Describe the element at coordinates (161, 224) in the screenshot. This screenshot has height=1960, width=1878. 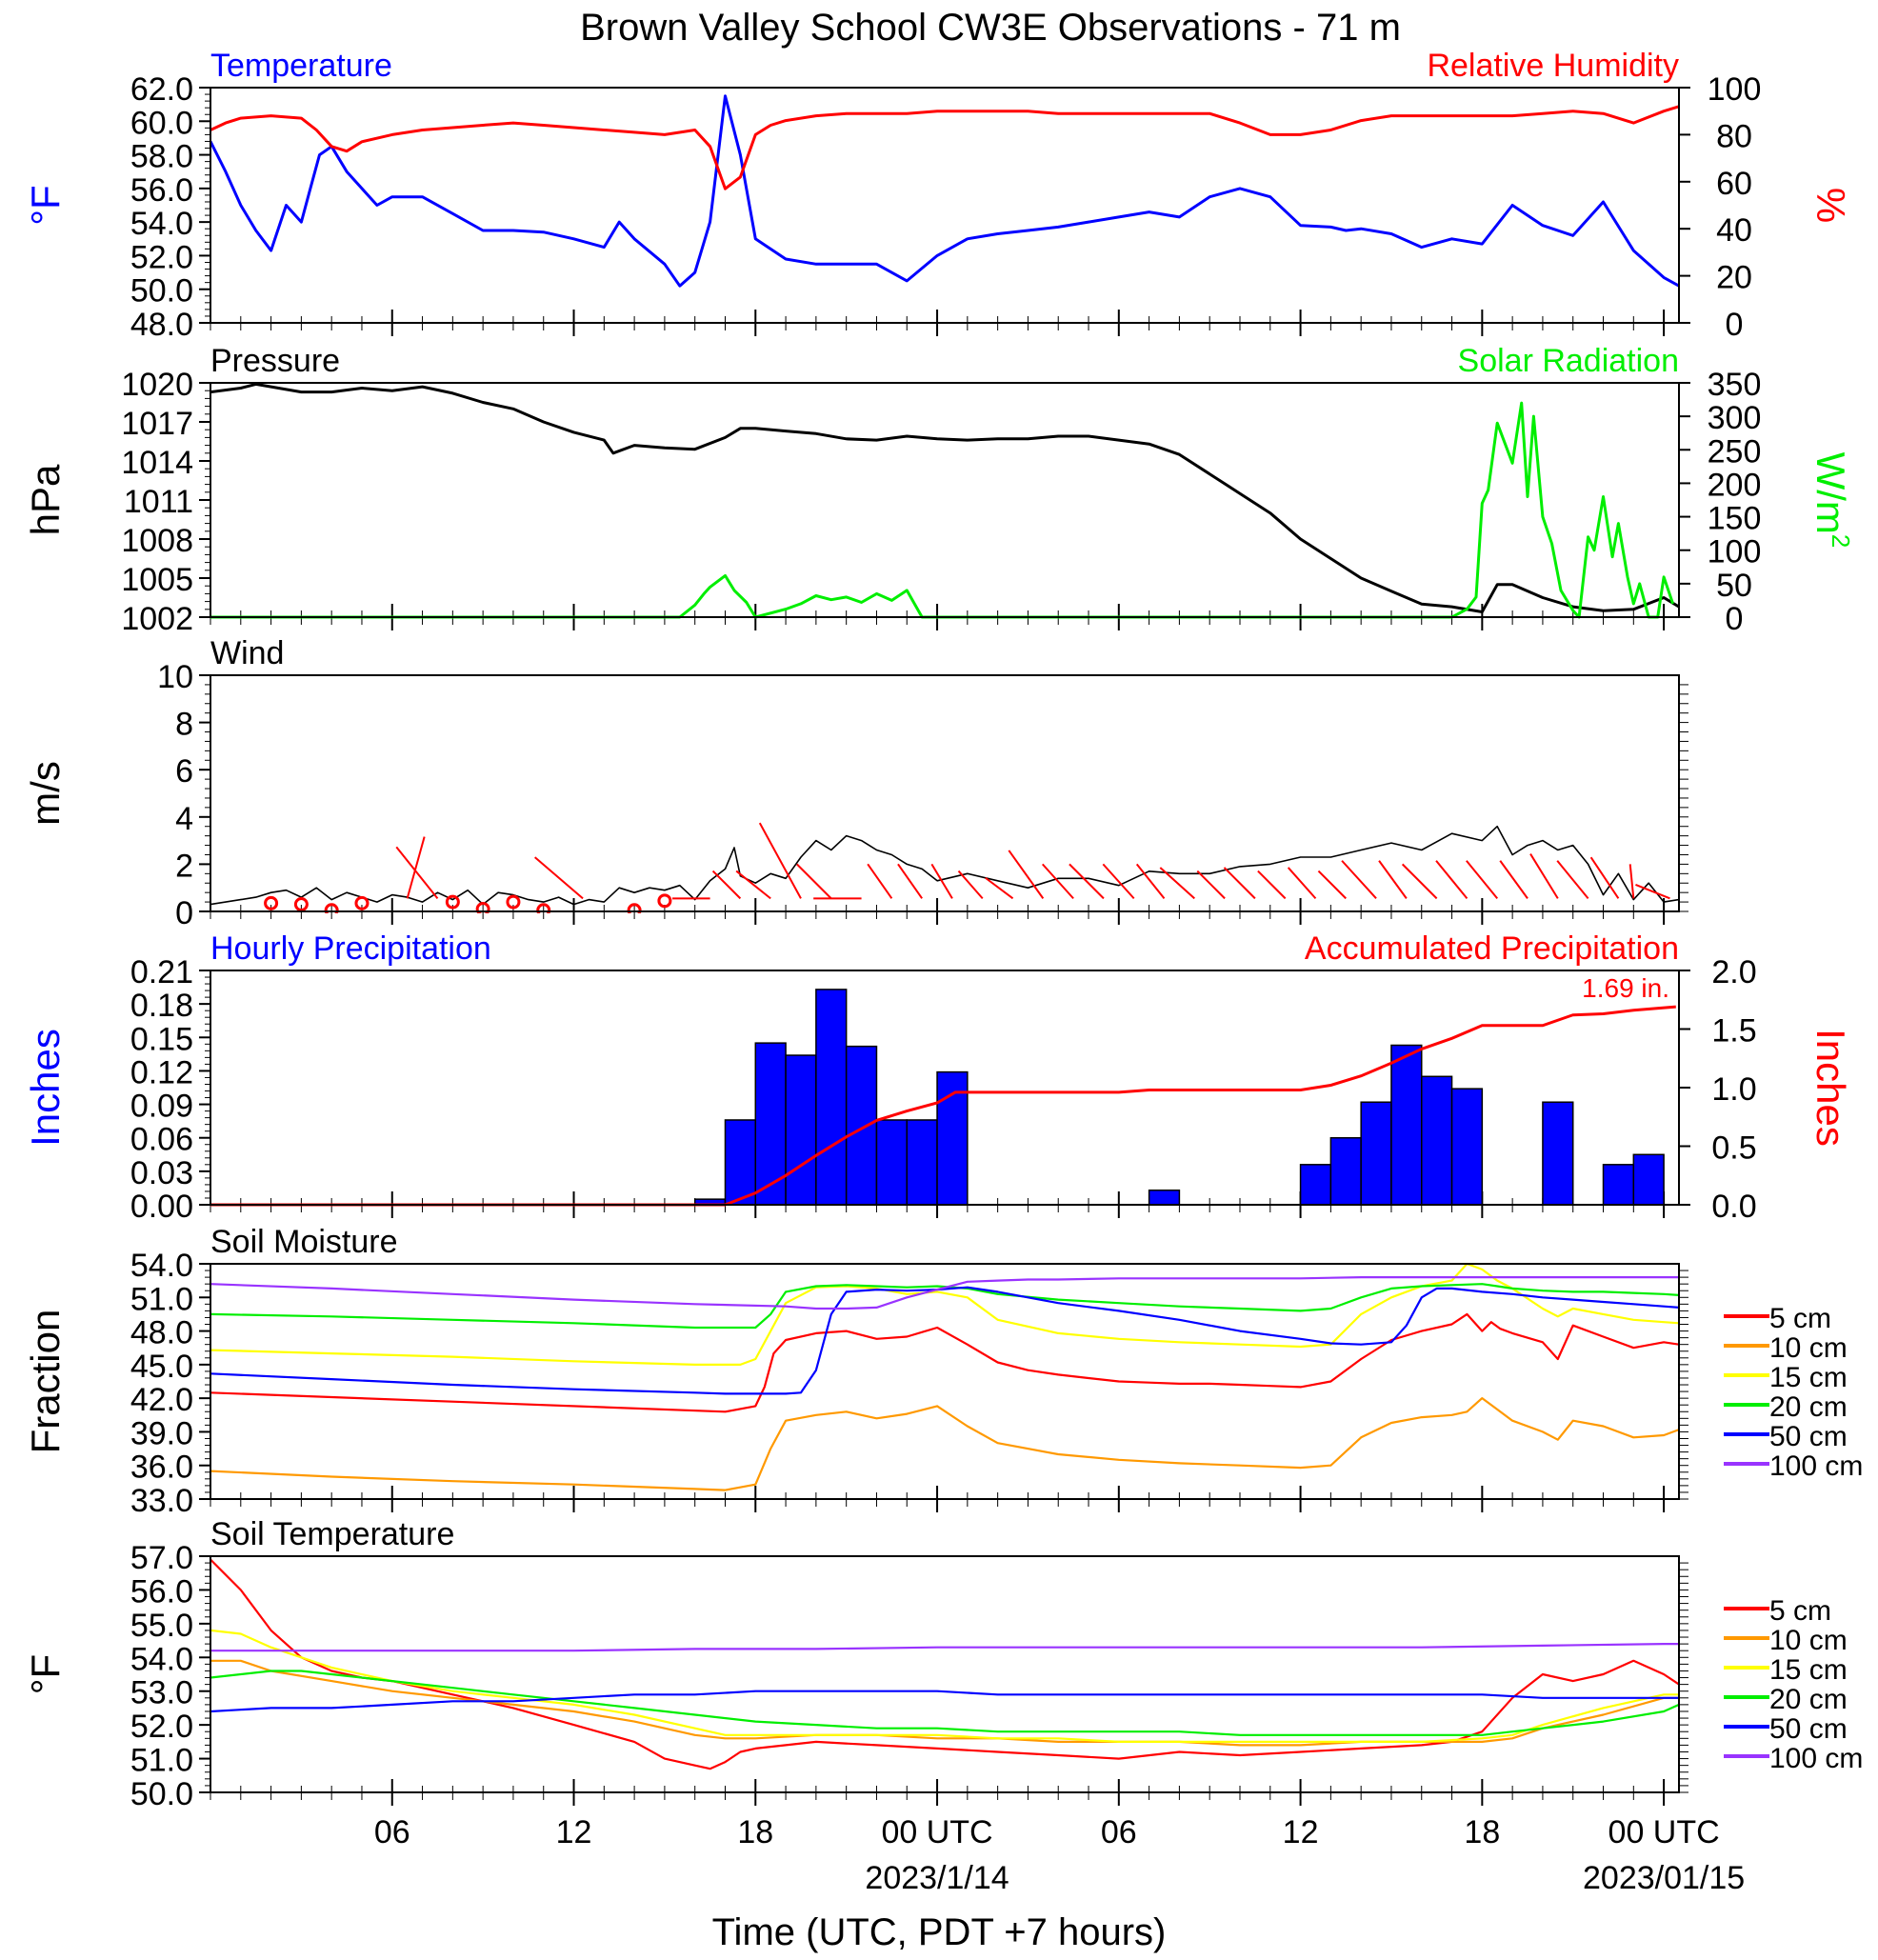
I see `y-tick-label-left: 54.0` at that location.